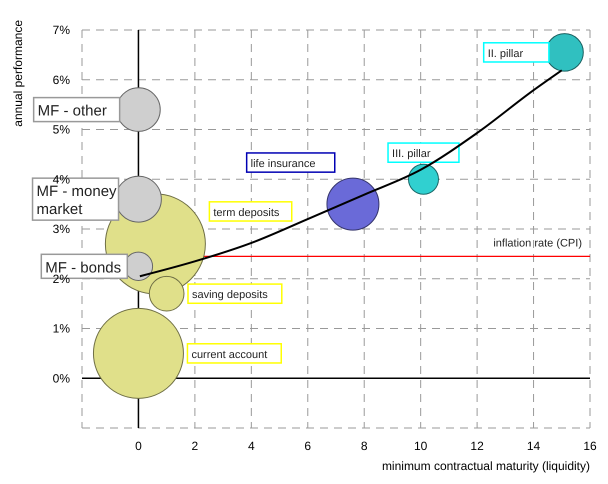  I want to click on series-label: III. pillar, so click(411, 154).